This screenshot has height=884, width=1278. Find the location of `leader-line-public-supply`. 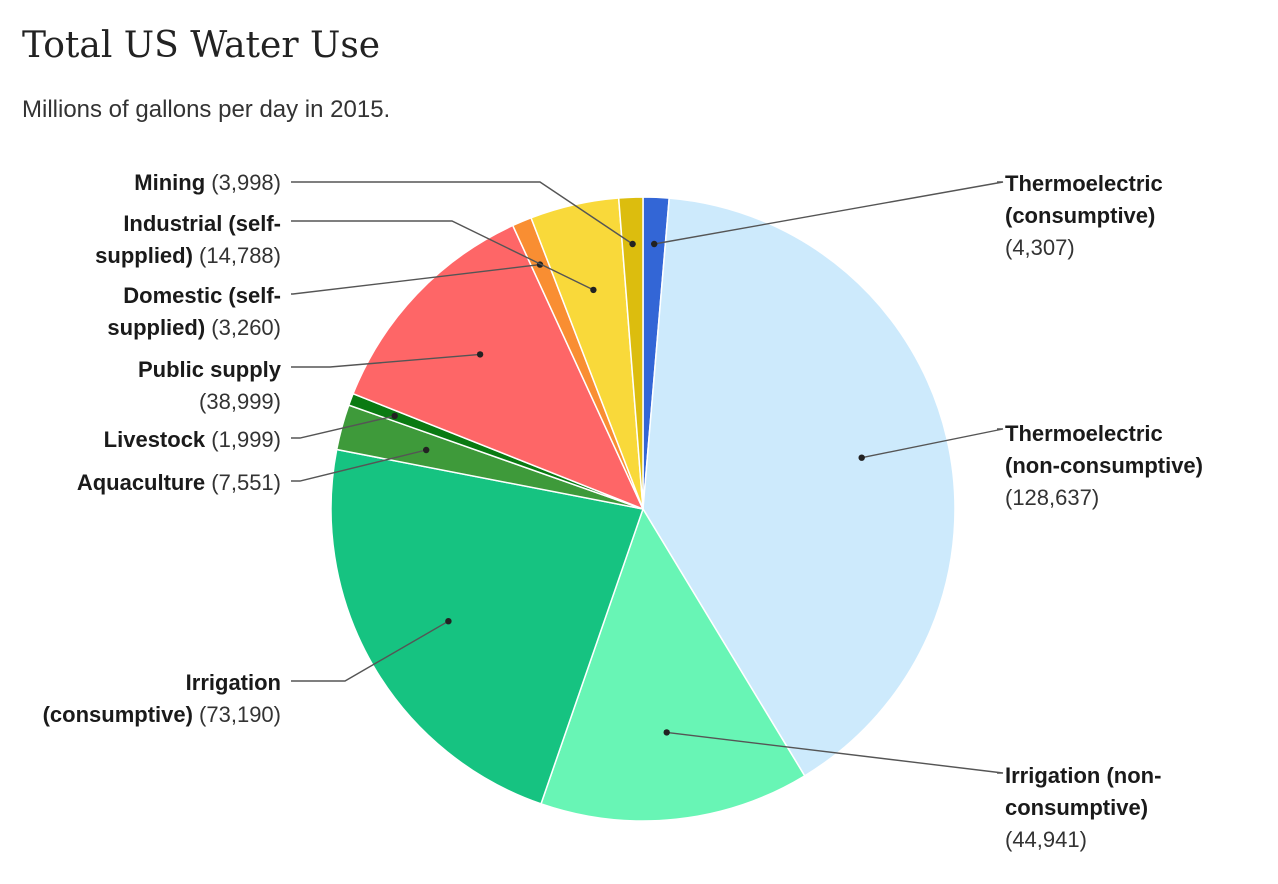

leader-line-public-supply is located at coordinates (386, 360).